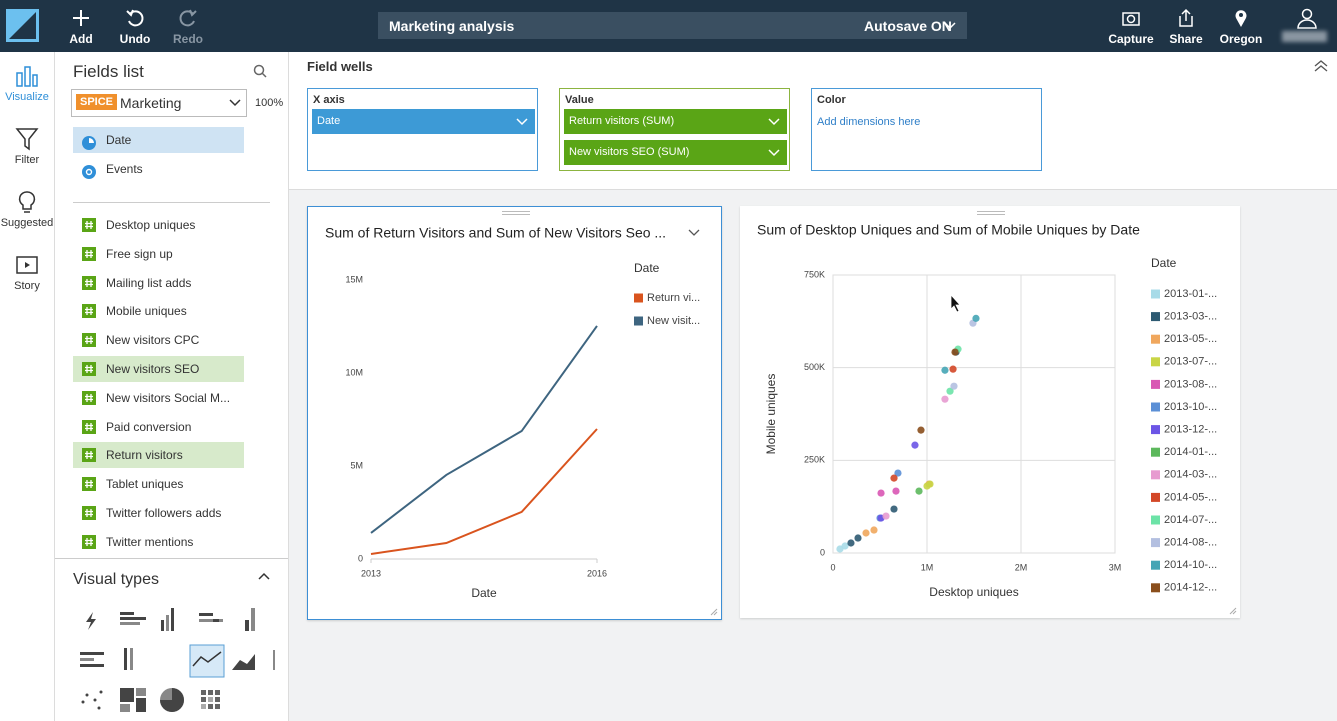 This screenshot has height=721, width=1337. I want to click on nav-filter: Filter, so click(27, 146).